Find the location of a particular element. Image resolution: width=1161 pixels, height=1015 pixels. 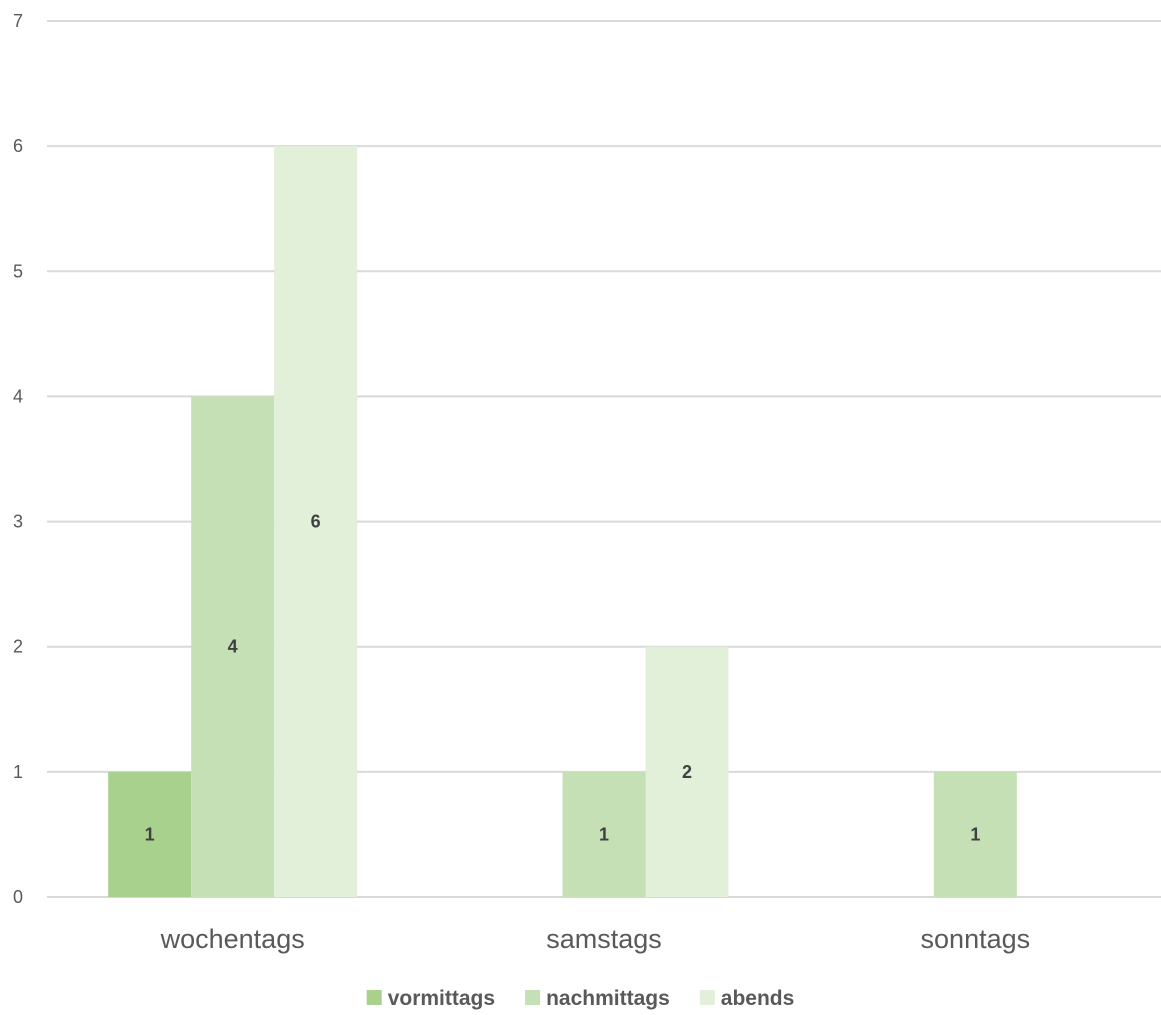

data-label: 2 is located at coordinates (687, 772).